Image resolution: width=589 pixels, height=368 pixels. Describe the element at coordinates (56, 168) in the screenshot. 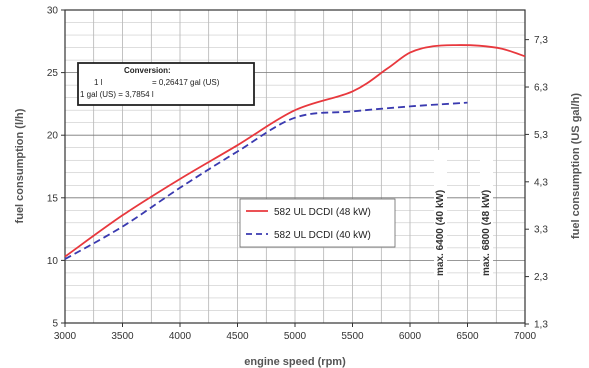

I see `y-tick-labels: 5 10 15 20 25 30` at that location.